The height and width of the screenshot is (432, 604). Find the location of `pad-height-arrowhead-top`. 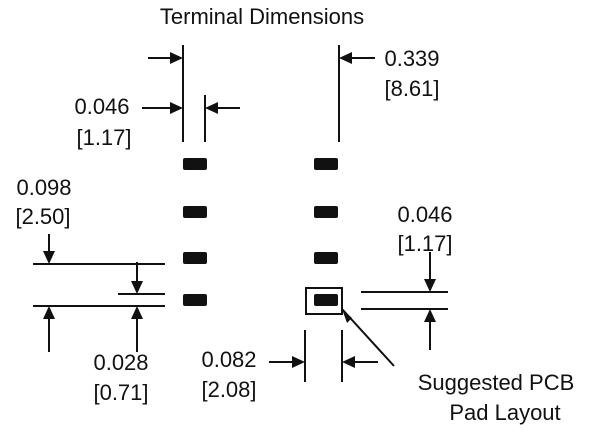

pad-height-arrowhead-top is located at coordinates (430, 285).